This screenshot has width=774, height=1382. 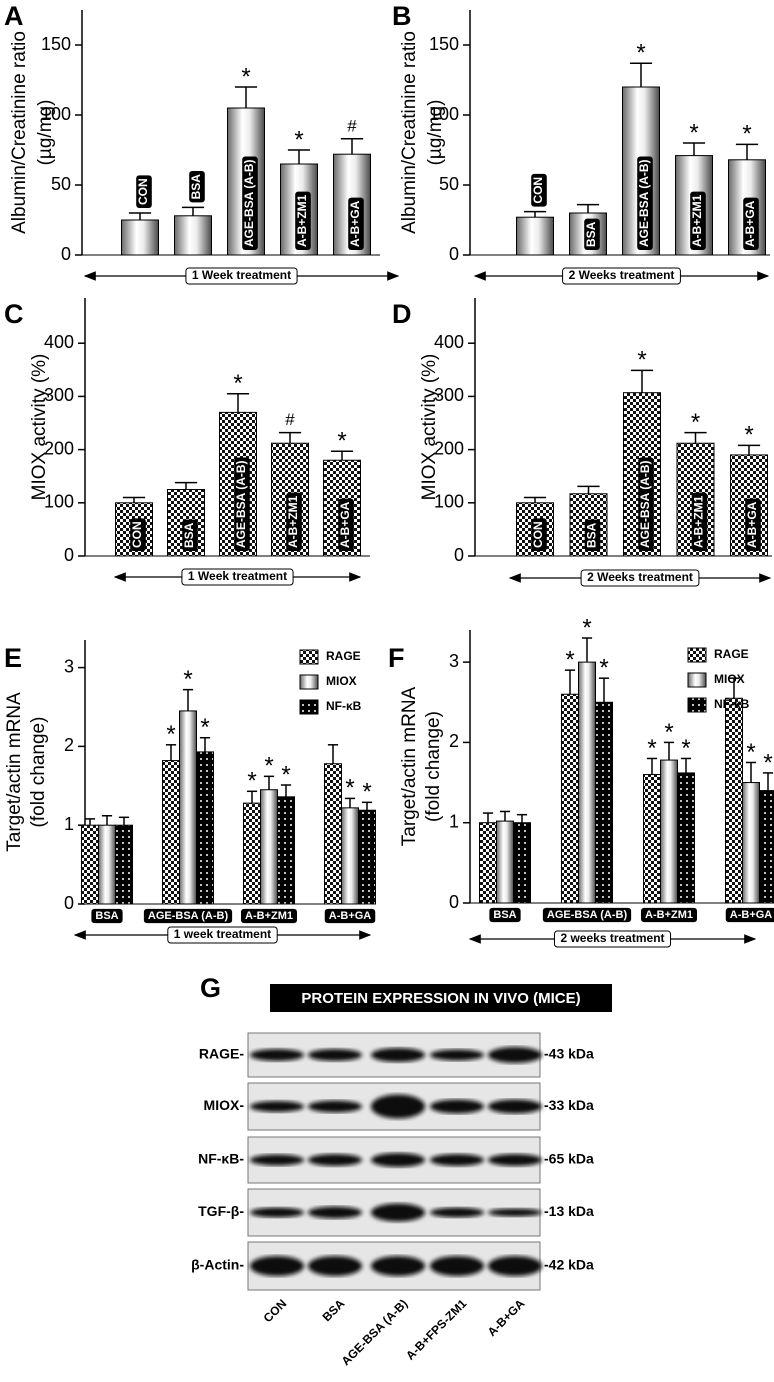 I want to click on y-axis-label: (fold change), so click(x=433, y=766).